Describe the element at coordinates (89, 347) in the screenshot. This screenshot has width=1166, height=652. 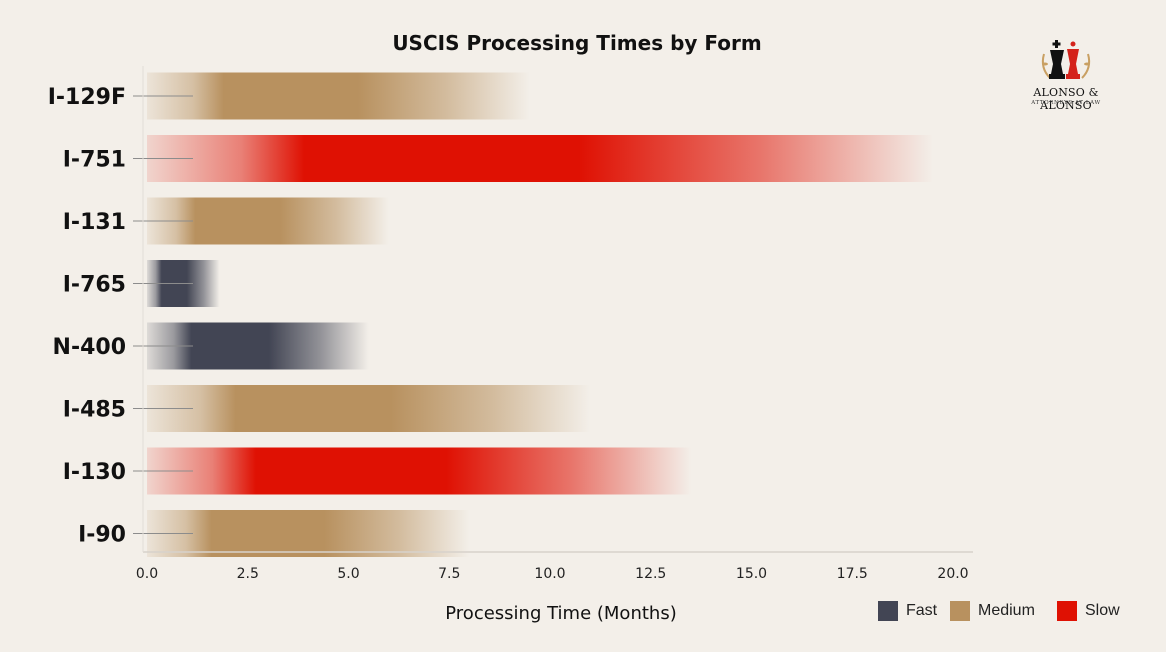
I see `y-tick-label: N-400` at that location.